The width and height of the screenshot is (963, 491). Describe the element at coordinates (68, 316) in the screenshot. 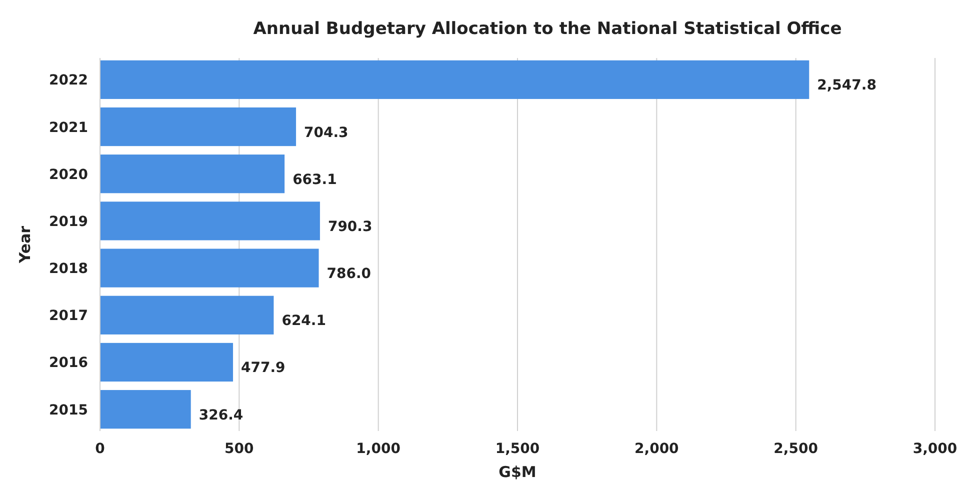

I see `y-tick-label: 2017` at that location.